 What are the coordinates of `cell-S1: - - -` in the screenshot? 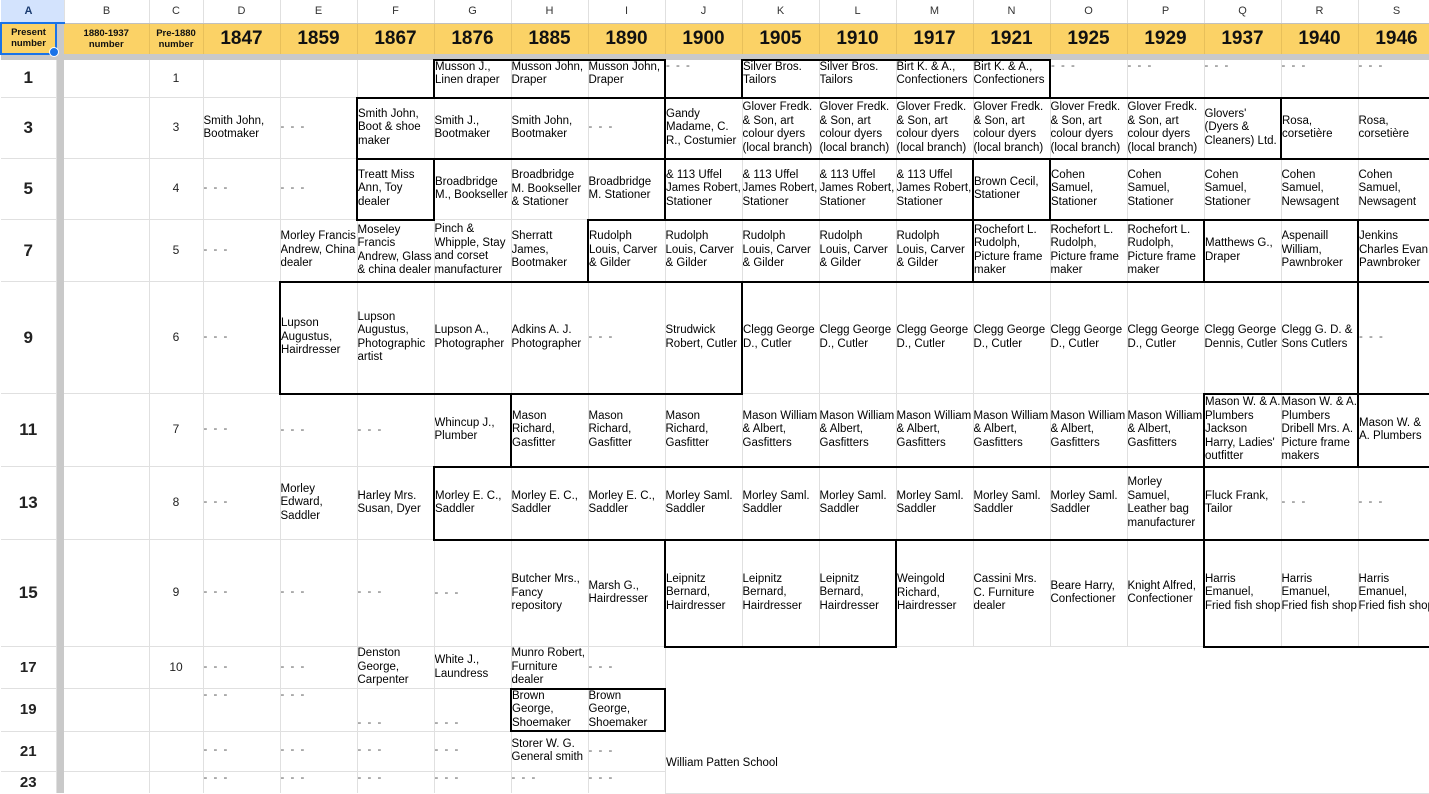 It's located at (1393, 78).